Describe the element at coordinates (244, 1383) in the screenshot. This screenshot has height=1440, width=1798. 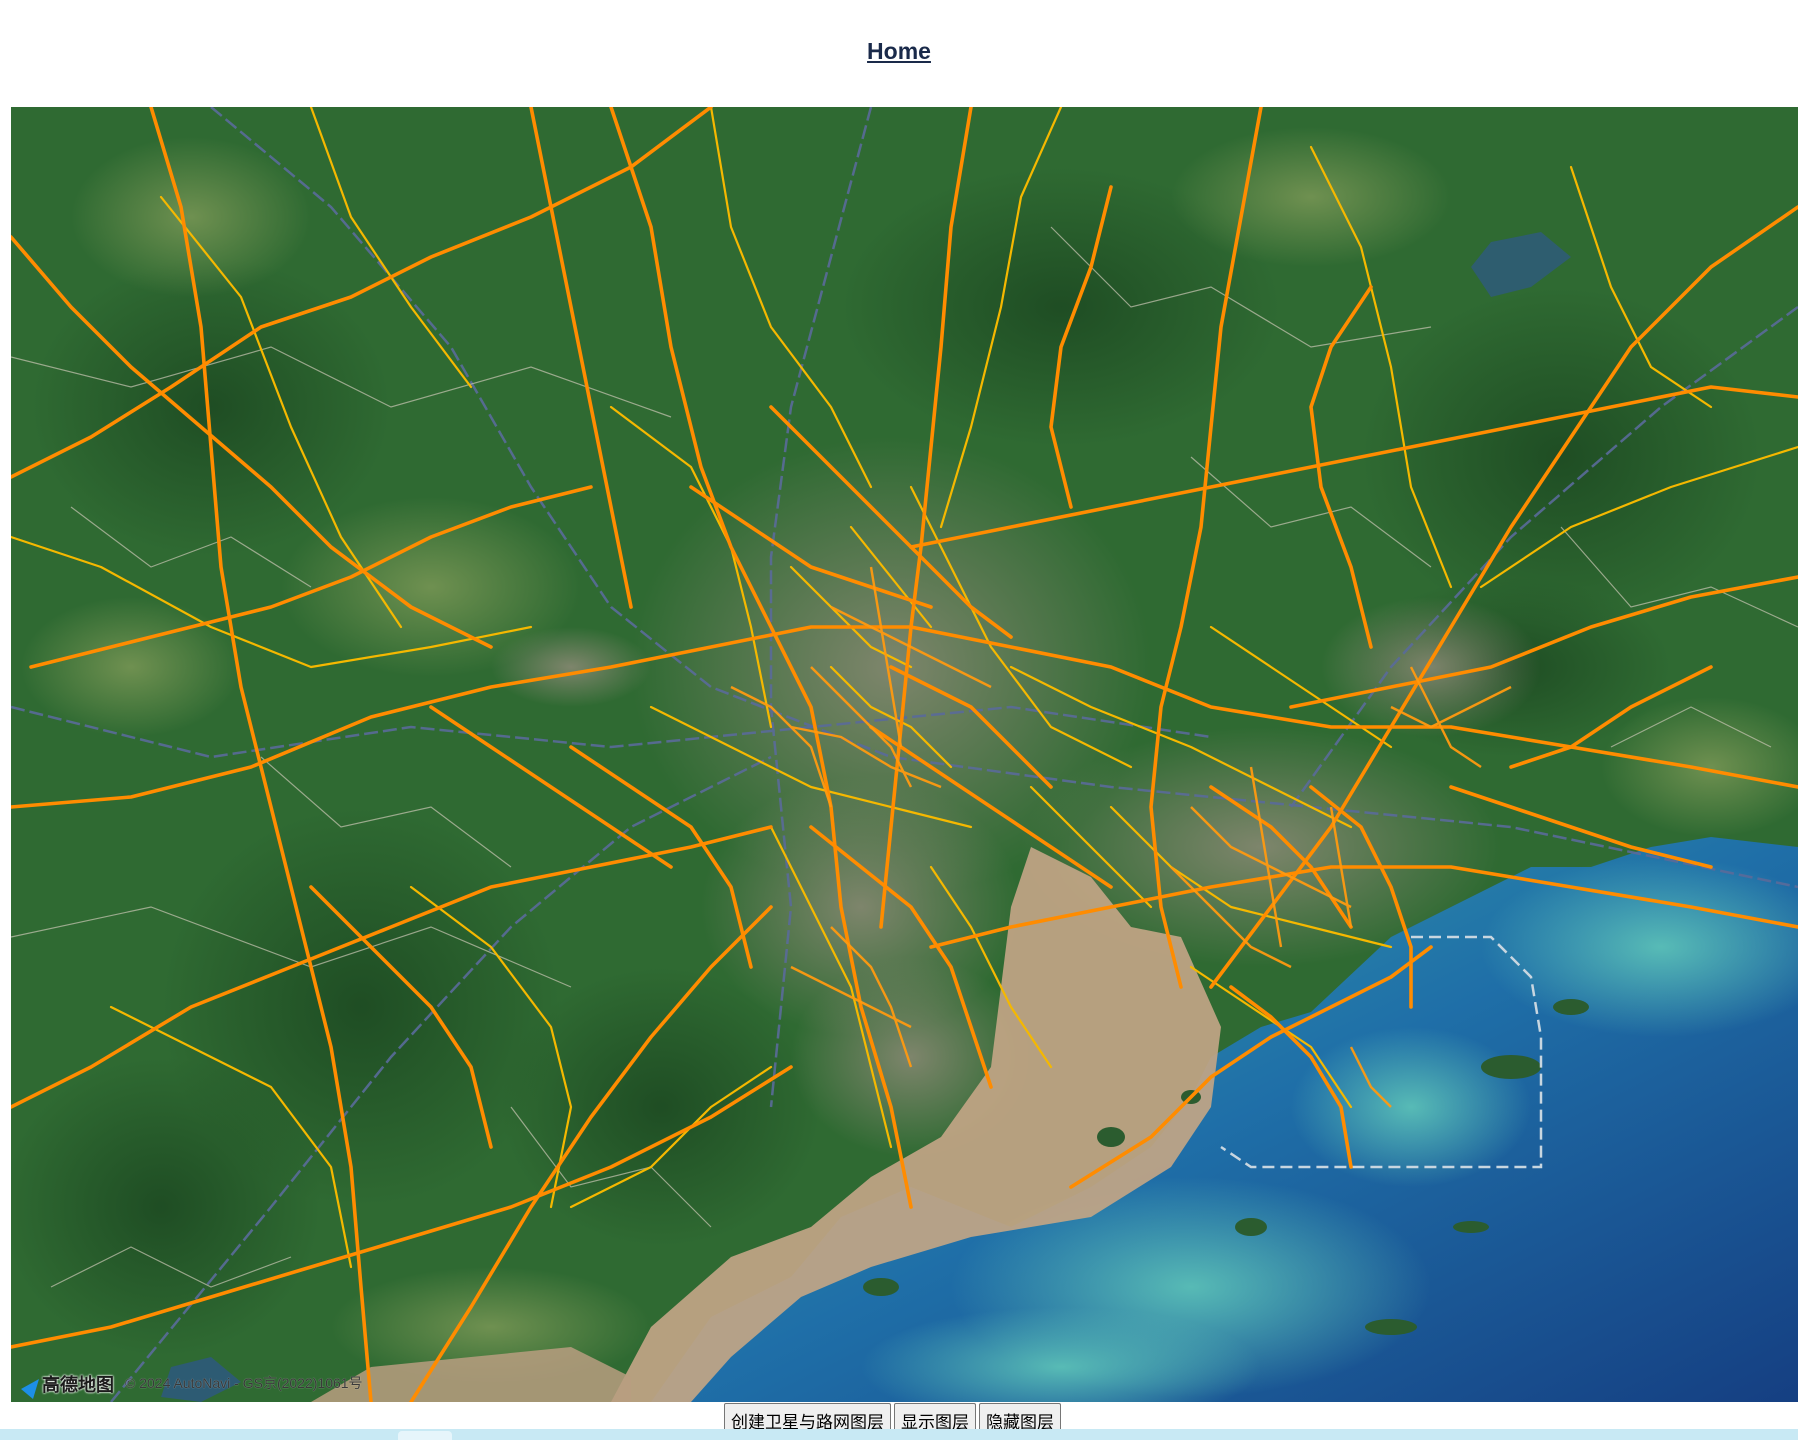
I see `map-copyright: © 2024 AutoNavi - GS京(2022)1061号` at that location.